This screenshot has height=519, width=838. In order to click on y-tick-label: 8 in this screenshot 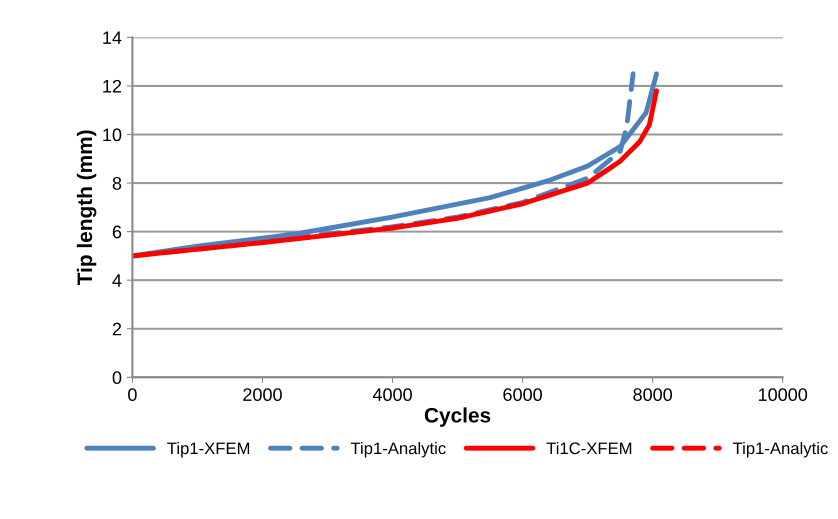, I will do `click(117, 183)`.